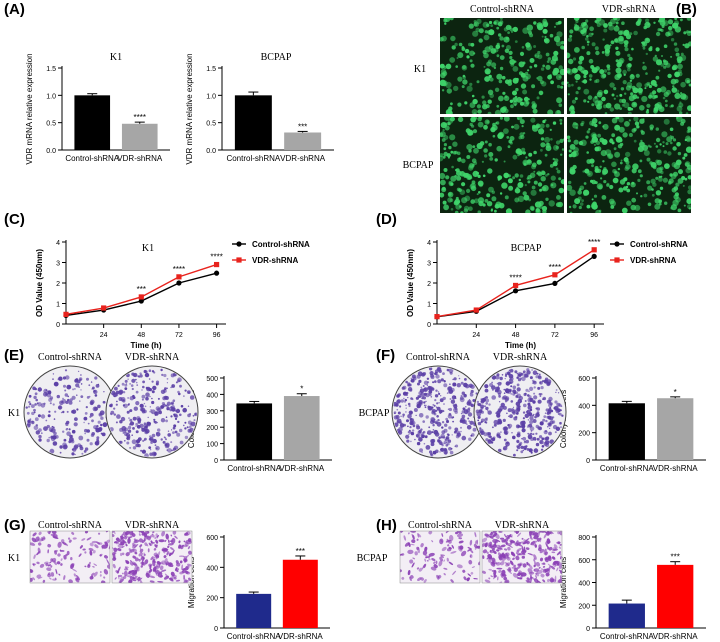 The height and width of the screenshot is (642, 720). I want to click on y-tick-label: 1, so click(58, 305).